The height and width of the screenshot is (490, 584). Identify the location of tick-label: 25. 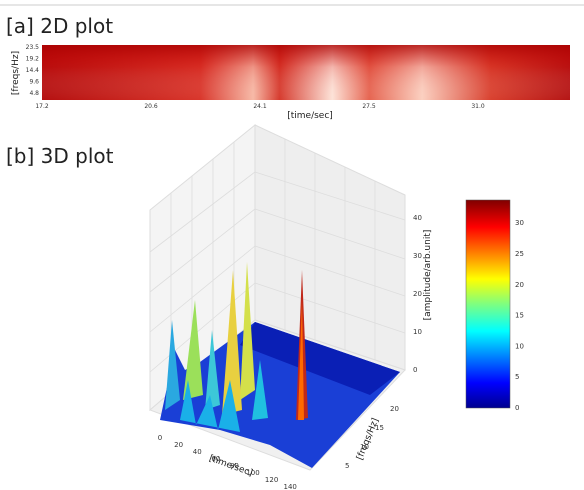
(519, 254).